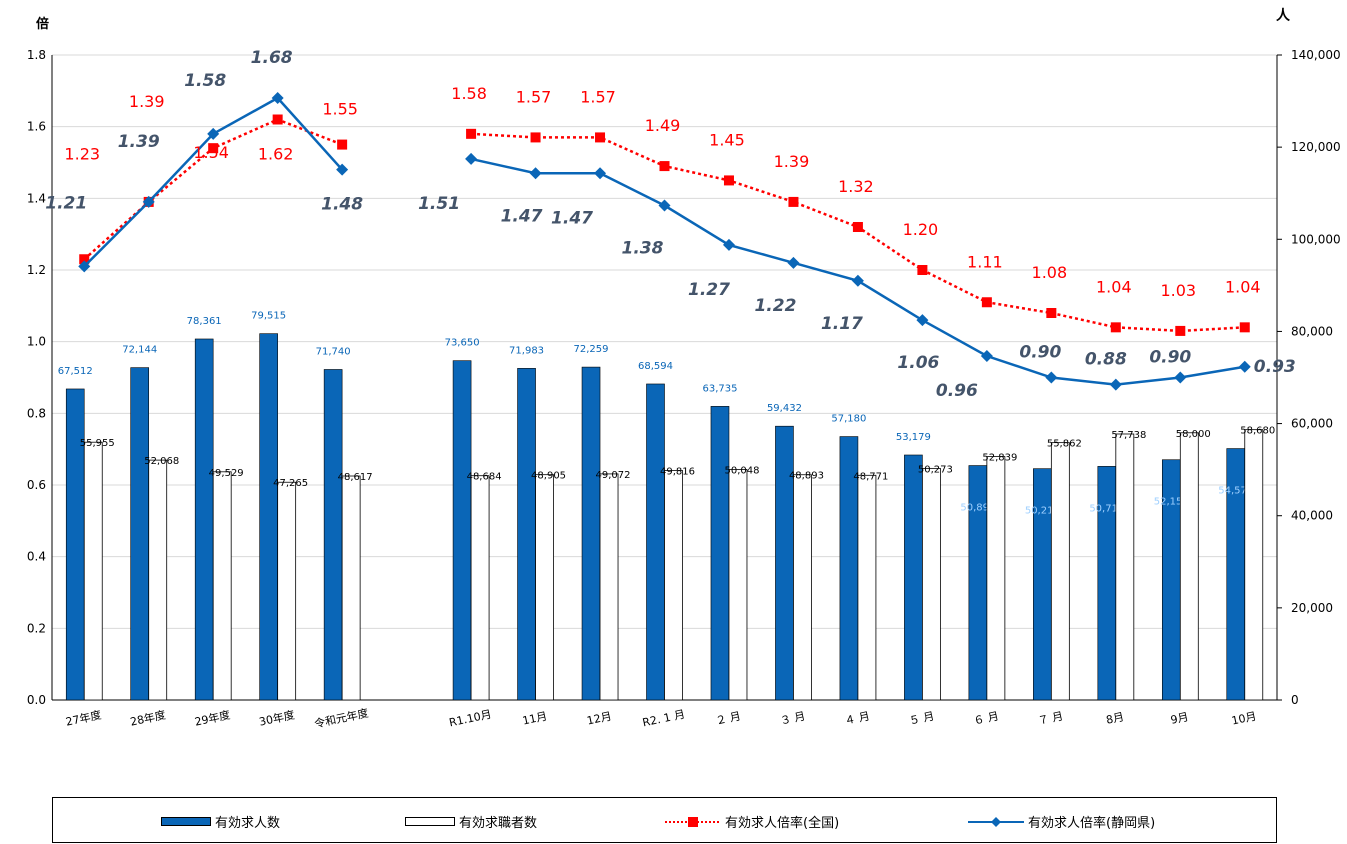 This screenshot has width=1347, height=844. I want to click on right-axis-tick-label: 20,000, so click(1312, 608).